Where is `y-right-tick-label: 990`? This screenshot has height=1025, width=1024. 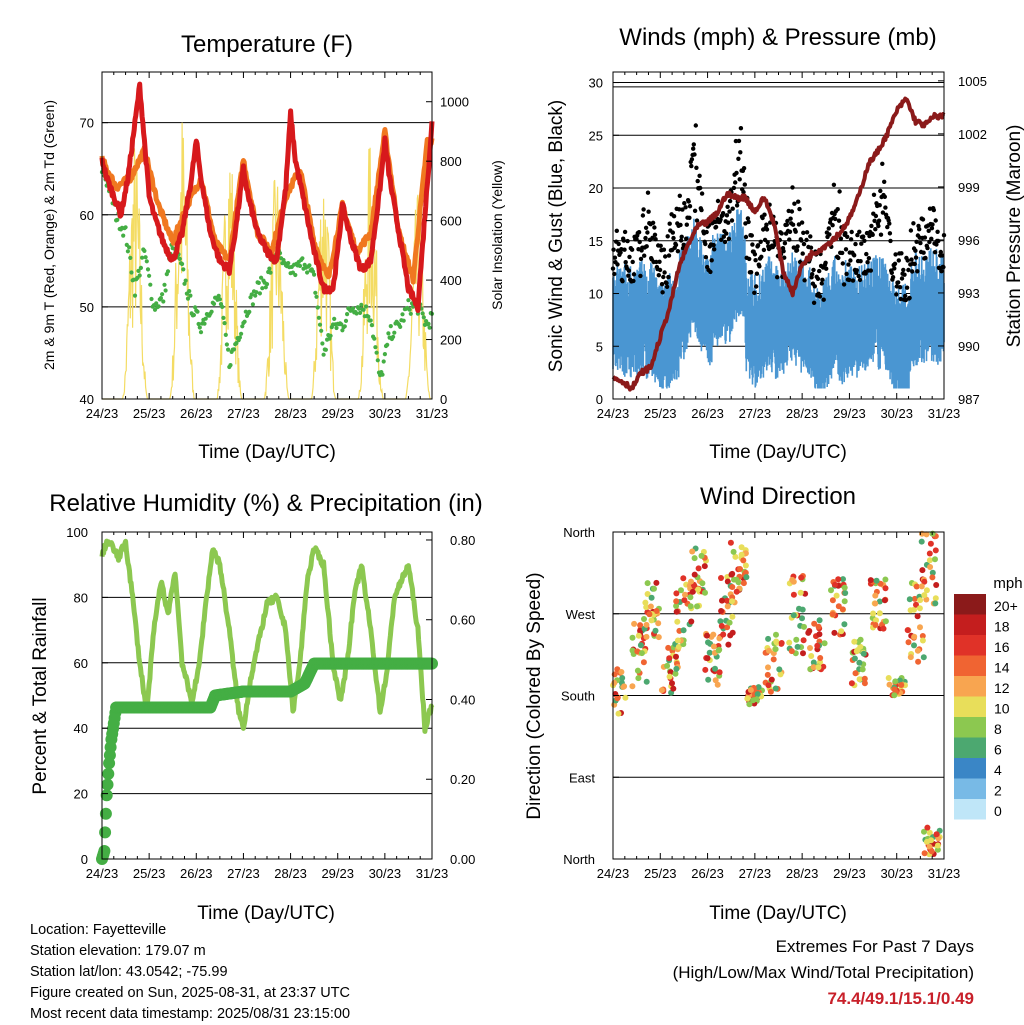 y-right-tick-label: 990 is located at coordinates (969, 346).